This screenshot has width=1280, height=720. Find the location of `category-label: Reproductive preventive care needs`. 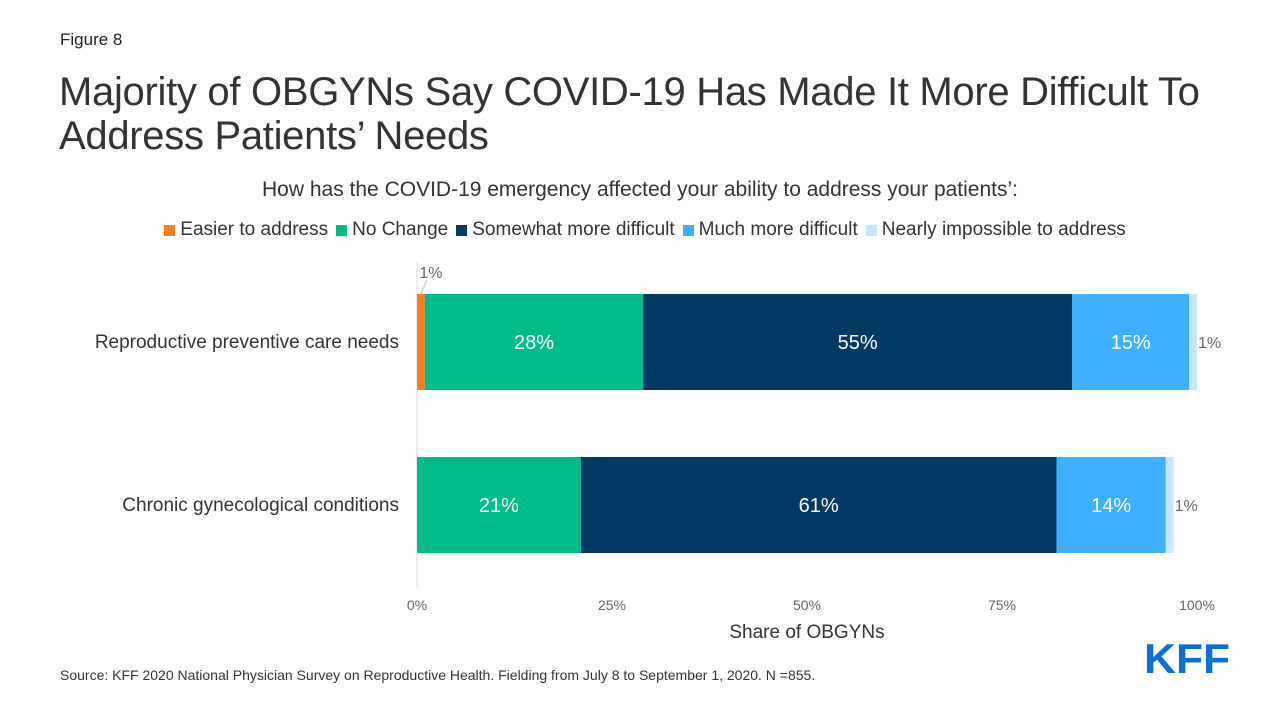

category-label: Reproductive preventive care needs is located at coordinates (247, 342).